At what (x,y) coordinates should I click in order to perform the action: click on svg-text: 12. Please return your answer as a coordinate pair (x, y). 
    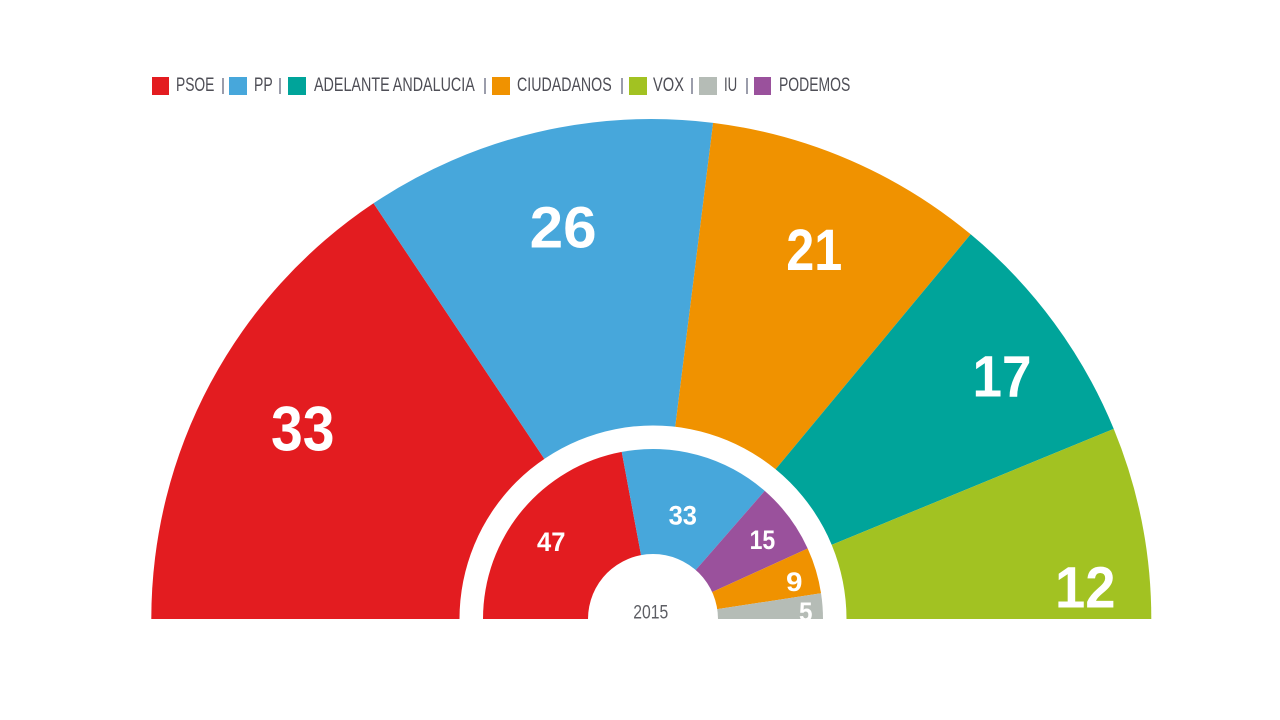
    Looking at the image, I should click on (1085, 587).